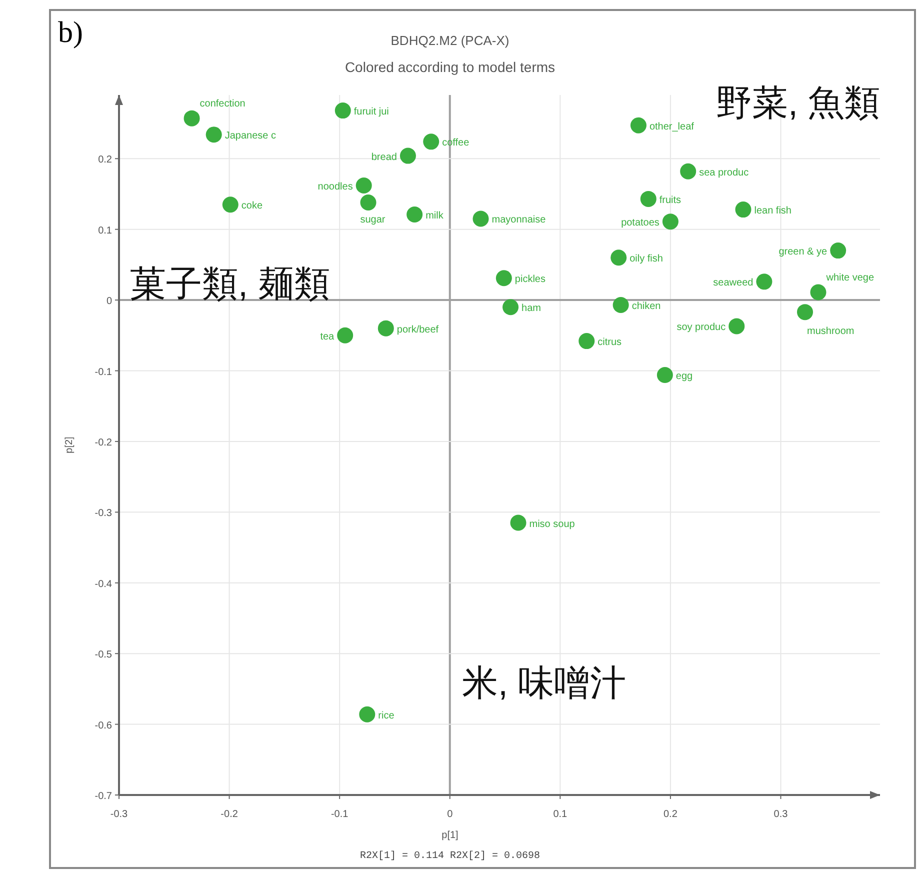  What do you see at coordinates (646, 306) in the screenshot?
I see `annotation: chiken` at bounding box center [646, 306].